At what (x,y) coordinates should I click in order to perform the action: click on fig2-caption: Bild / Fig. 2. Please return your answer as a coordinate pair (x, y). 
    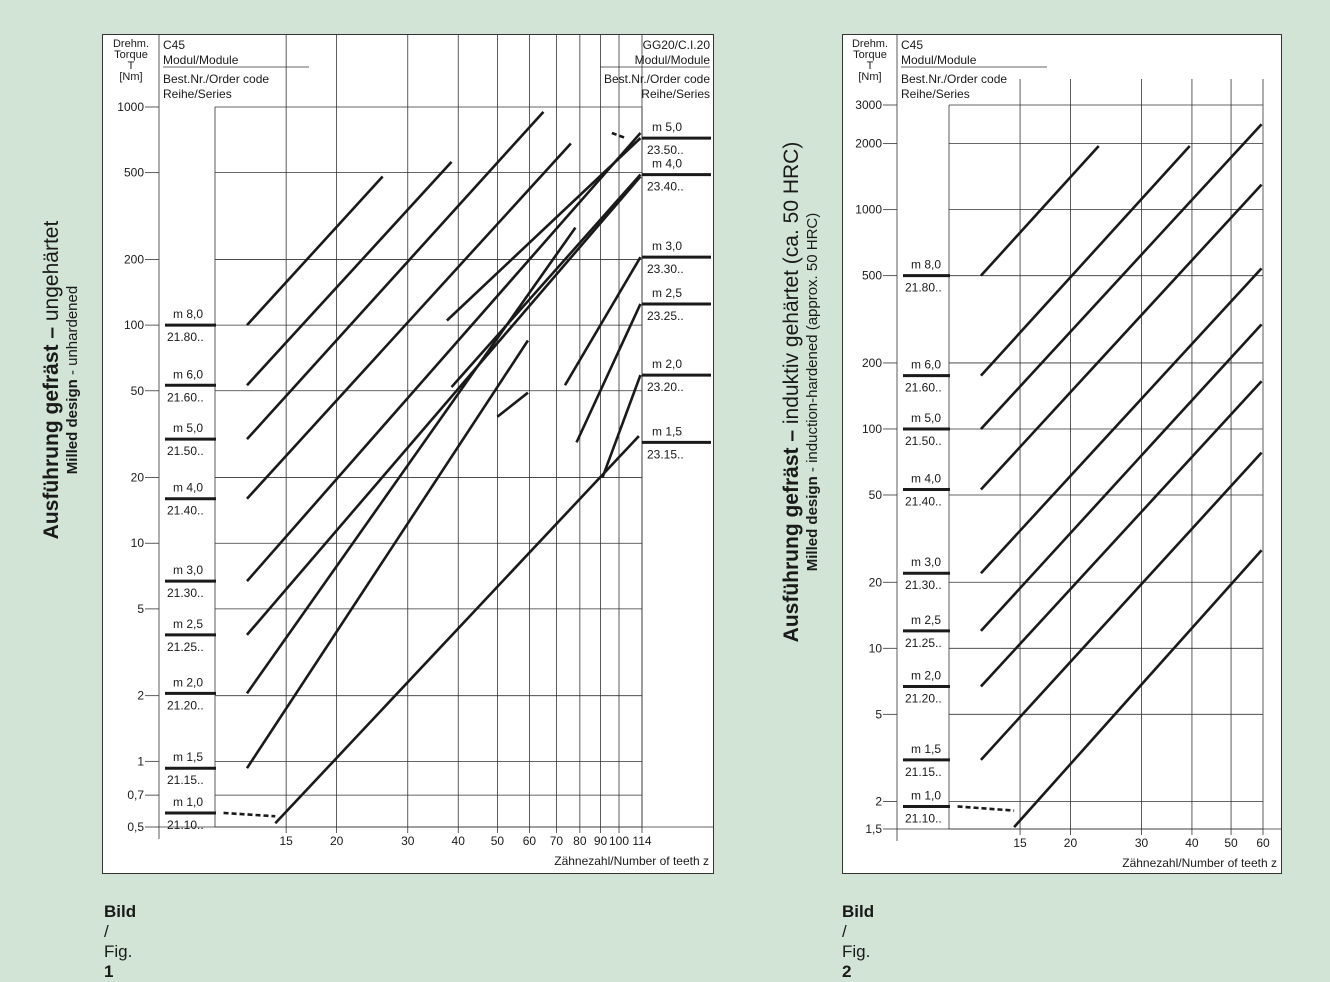
    Looking at the image, I should click on (858, 942).